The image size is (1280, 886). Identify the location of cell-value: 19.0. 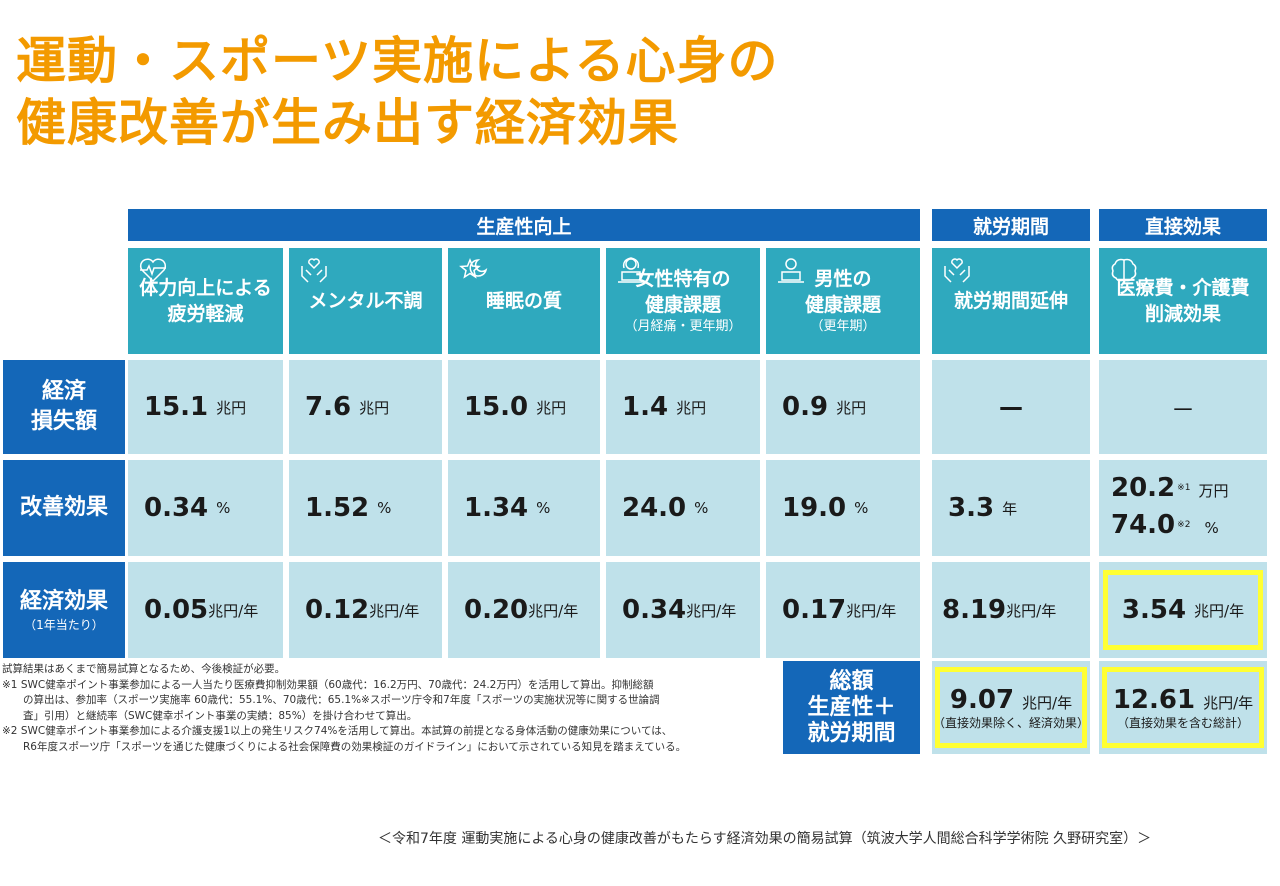
(814, 508).